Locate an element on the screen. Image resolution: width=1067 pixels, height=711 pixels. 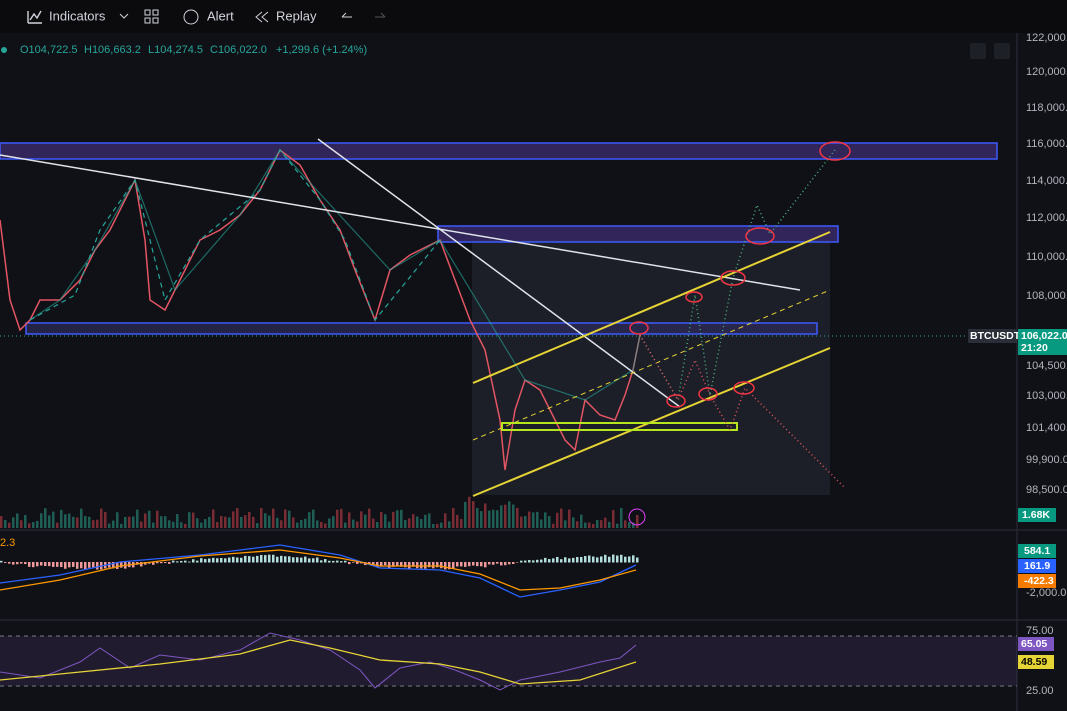
redo-button is located at coordinates (380, 15).